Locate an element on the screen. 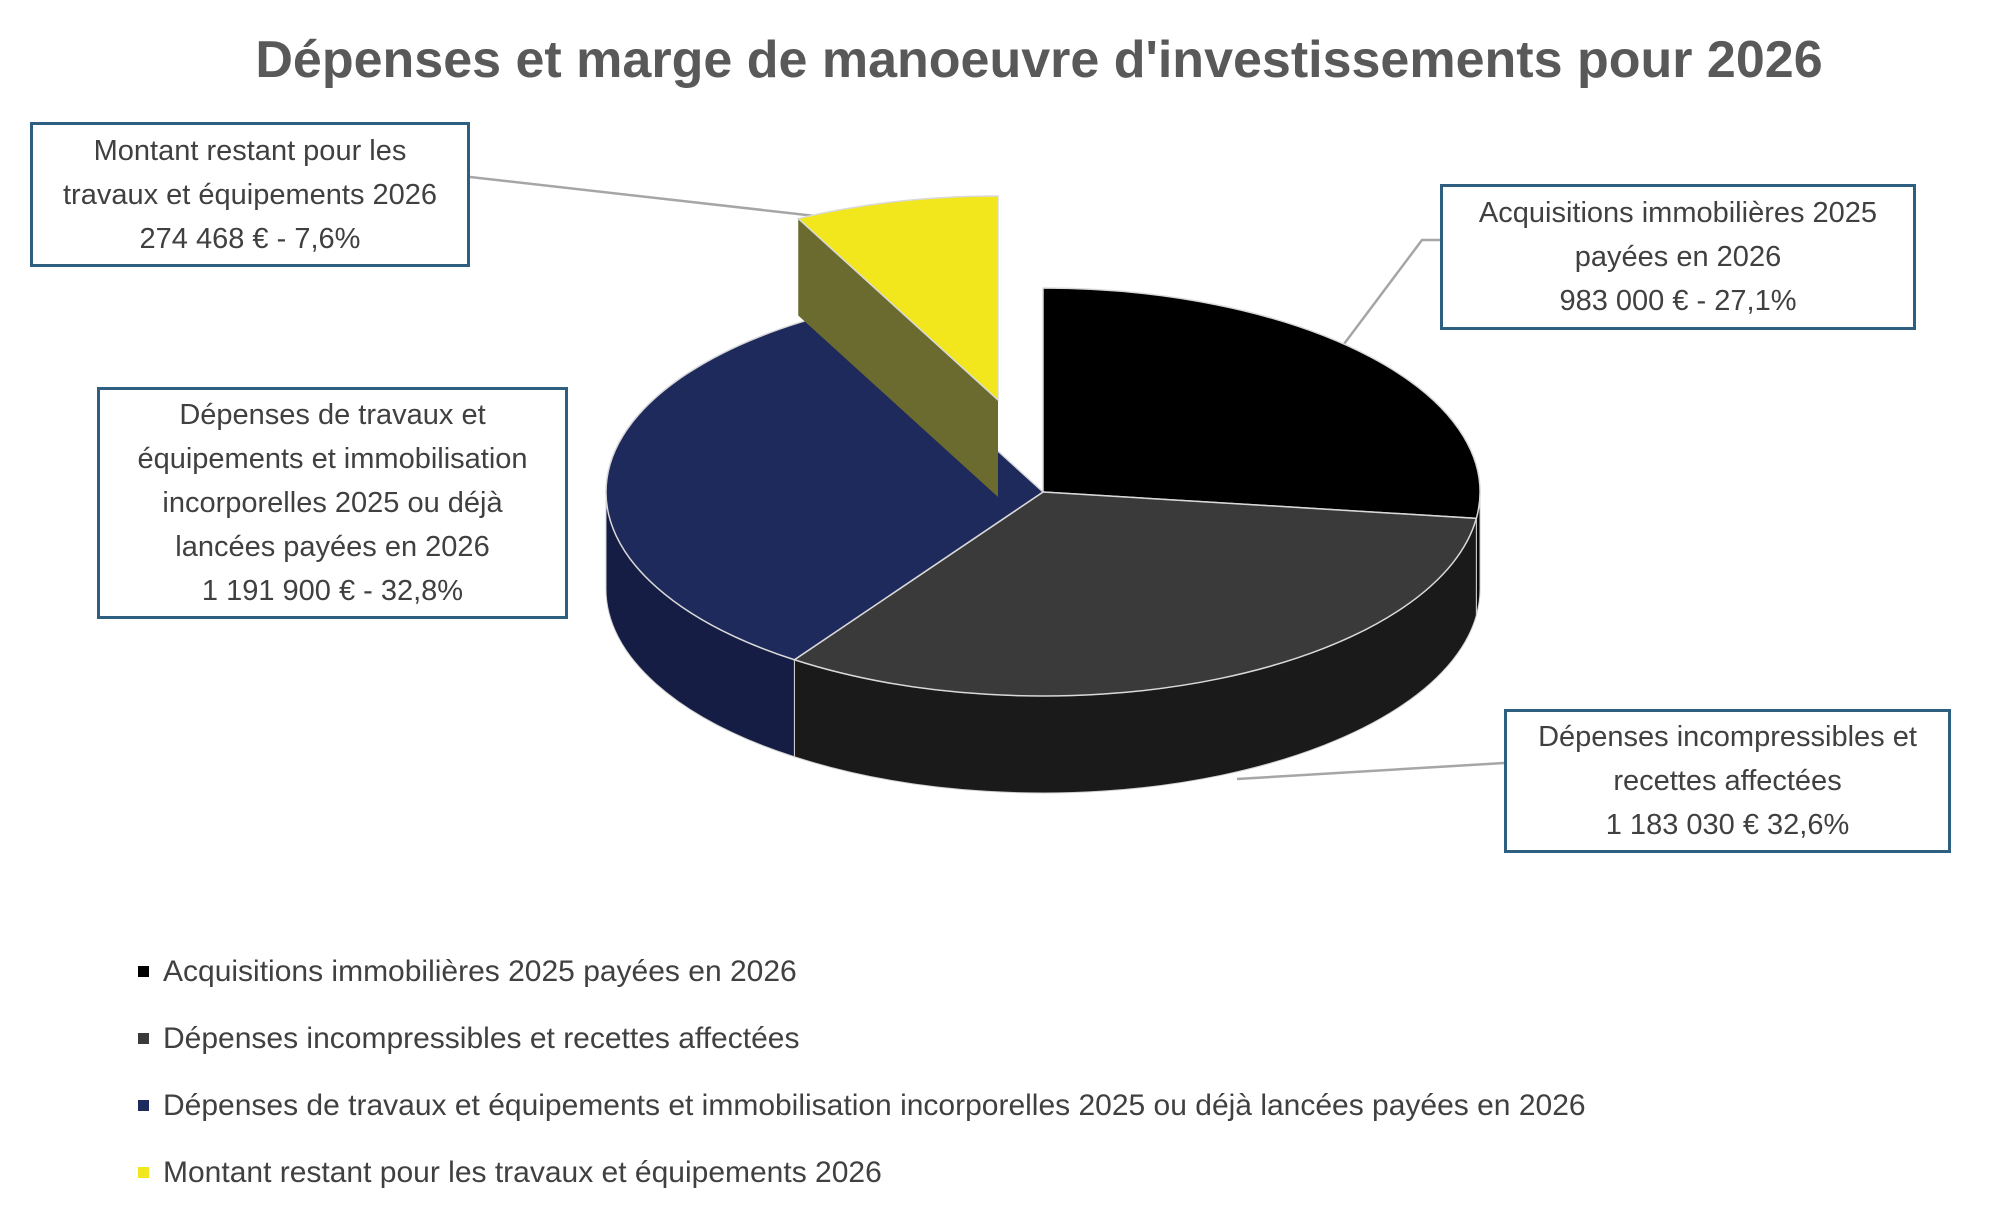  data-label-line: recettes affectées is located at coordinates (1727, 781).